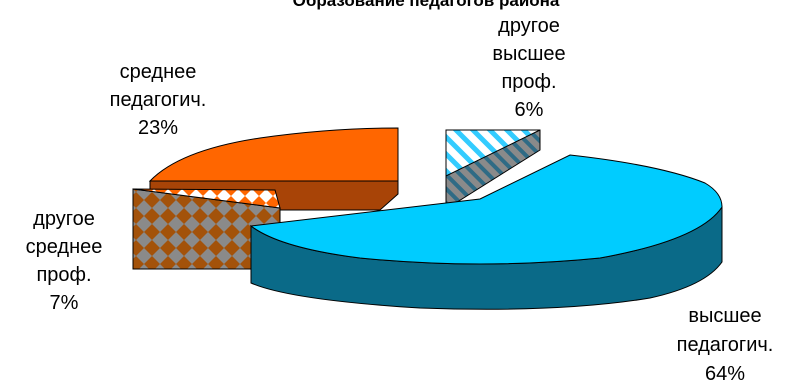  What do you see at coordinates (493, 167) in the screenshot?
I see `slice-drugoe-vysshee-prof` at bounding box center [493, 167].